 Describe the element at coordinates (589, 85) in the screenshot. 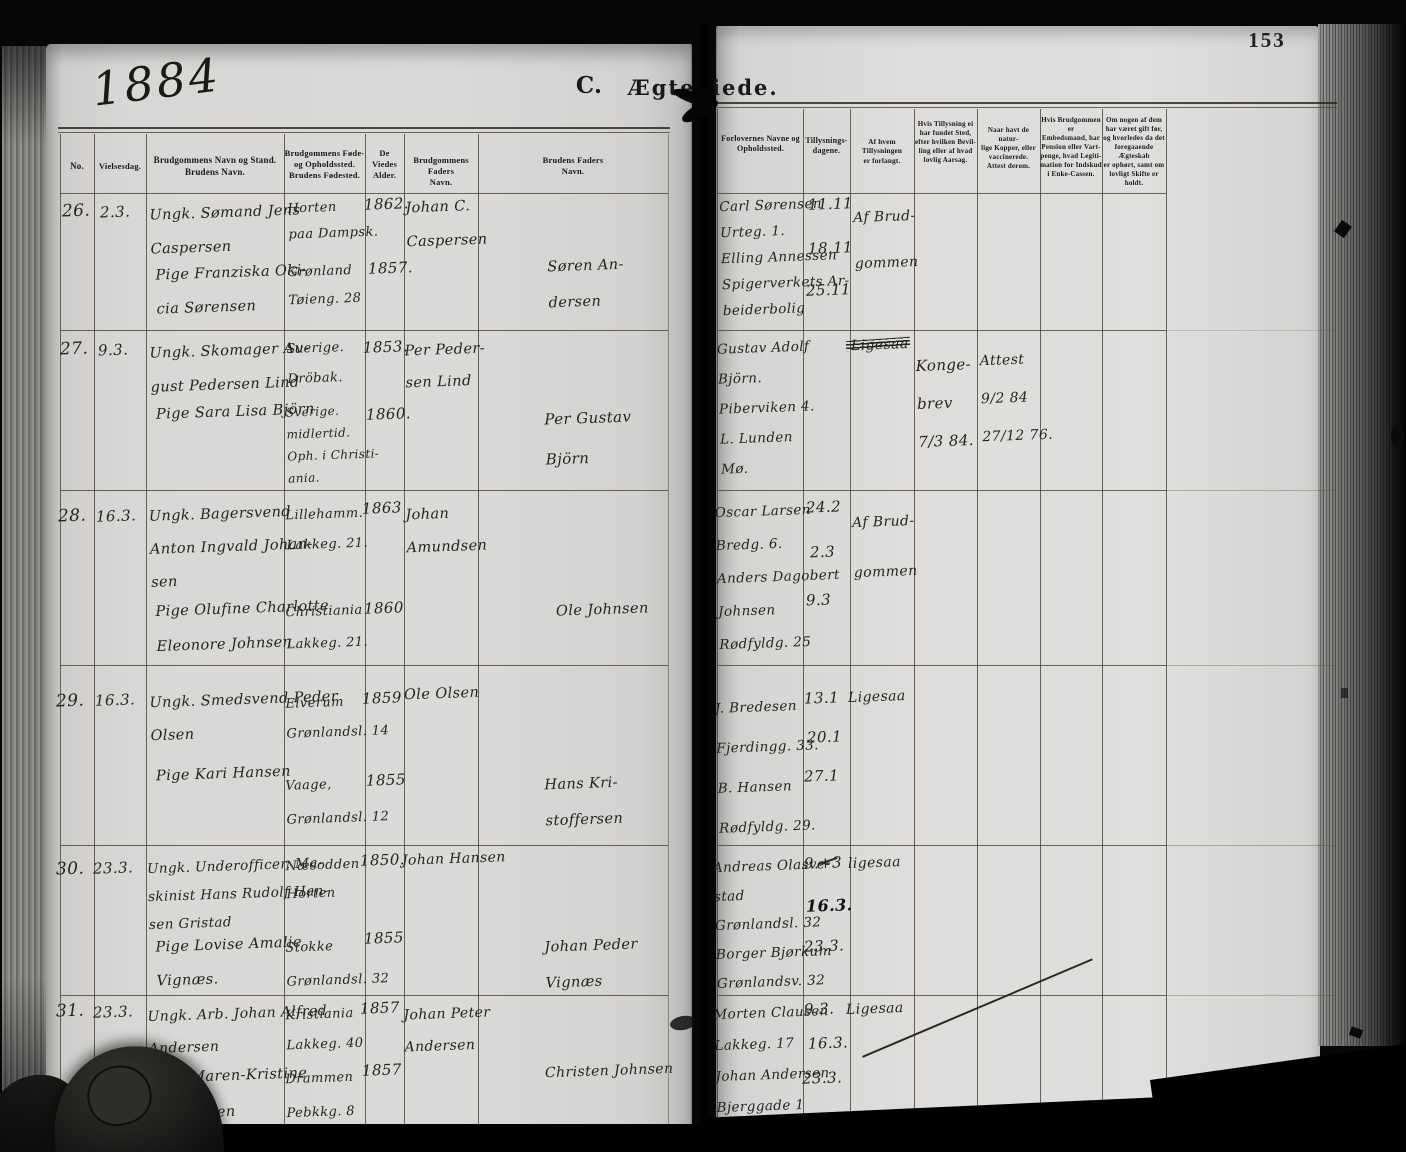

I see `section-letter: C.` at that location.